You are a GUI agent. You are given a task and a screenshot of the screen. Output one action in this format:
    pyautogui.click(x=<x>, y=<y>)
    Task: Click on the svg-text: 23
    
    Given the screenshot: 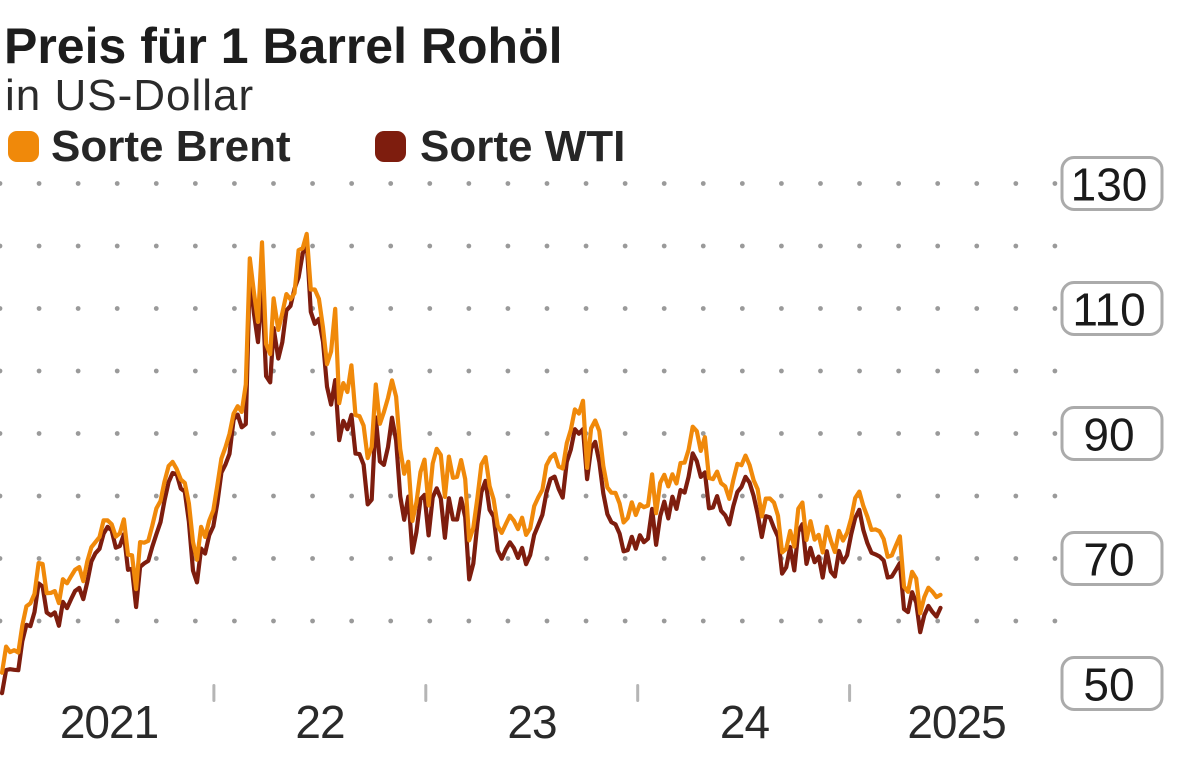 What is the action you would take?
    pyautogui.click(x=531, y=722)
    